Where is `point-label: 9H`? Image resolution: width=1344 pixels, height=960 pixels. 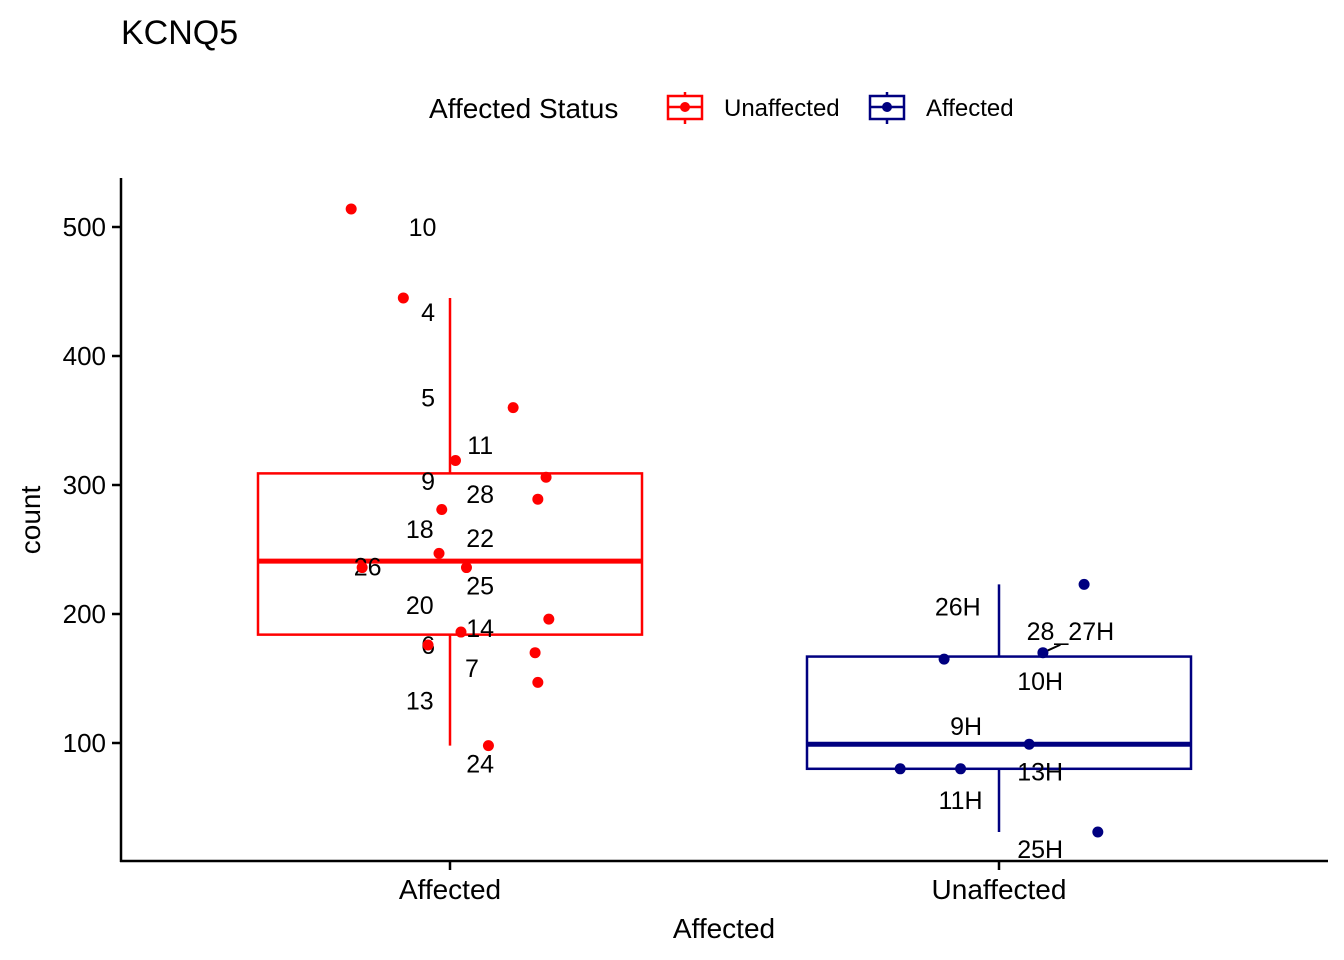 point-label: 9H is located at coordinates (966, 727).